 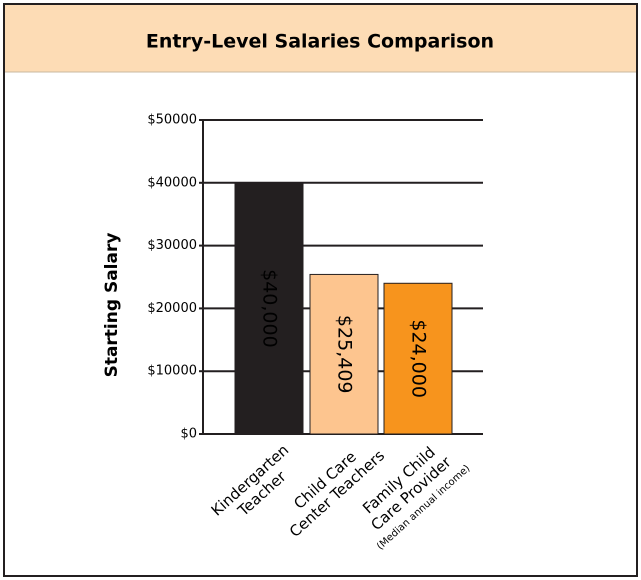 I want to click on value-label: $25,409, so click(x=345, y=354).